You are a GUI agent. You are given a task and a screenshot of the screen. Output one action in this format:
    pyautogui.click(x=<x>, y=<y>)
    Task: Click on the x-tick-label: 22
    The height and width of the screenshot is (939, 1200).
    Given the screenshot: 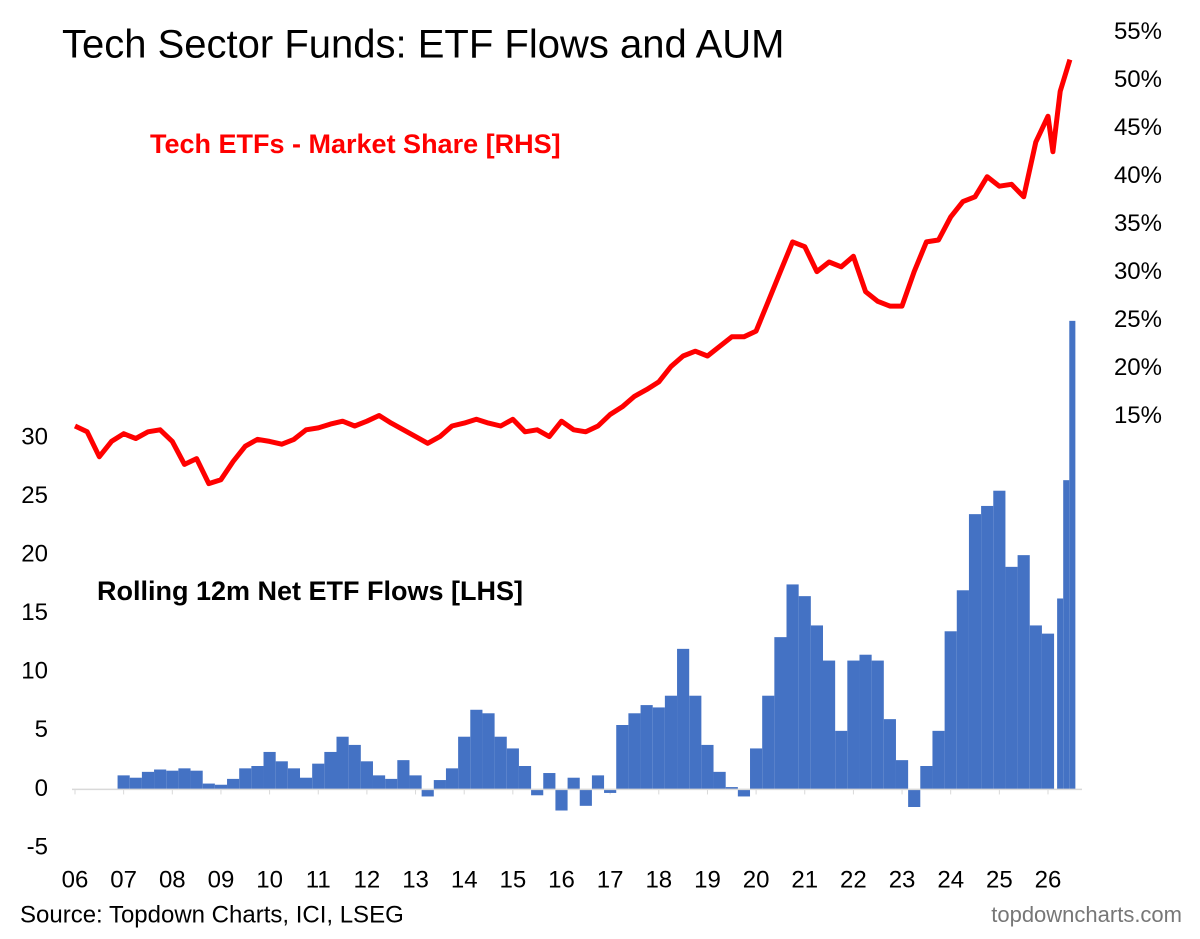 What is the action you would take?
    pyautogui.click(x=853, y=879)
    